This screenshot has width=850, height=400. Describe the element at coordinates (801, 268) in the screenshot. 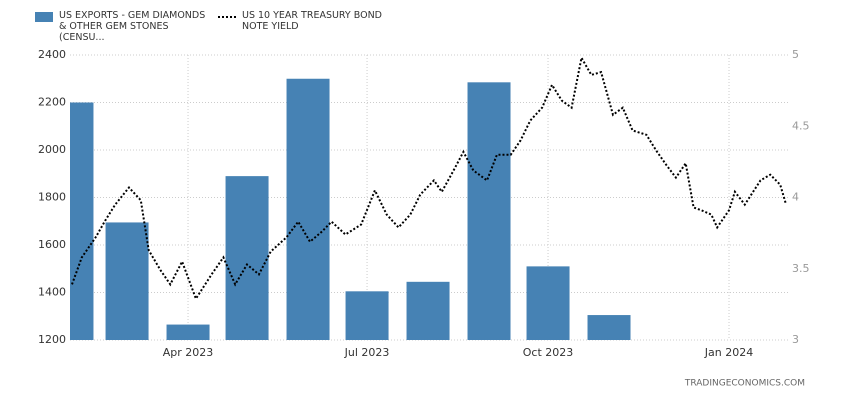

I see `y2-tick-label: 3.5` at that location.